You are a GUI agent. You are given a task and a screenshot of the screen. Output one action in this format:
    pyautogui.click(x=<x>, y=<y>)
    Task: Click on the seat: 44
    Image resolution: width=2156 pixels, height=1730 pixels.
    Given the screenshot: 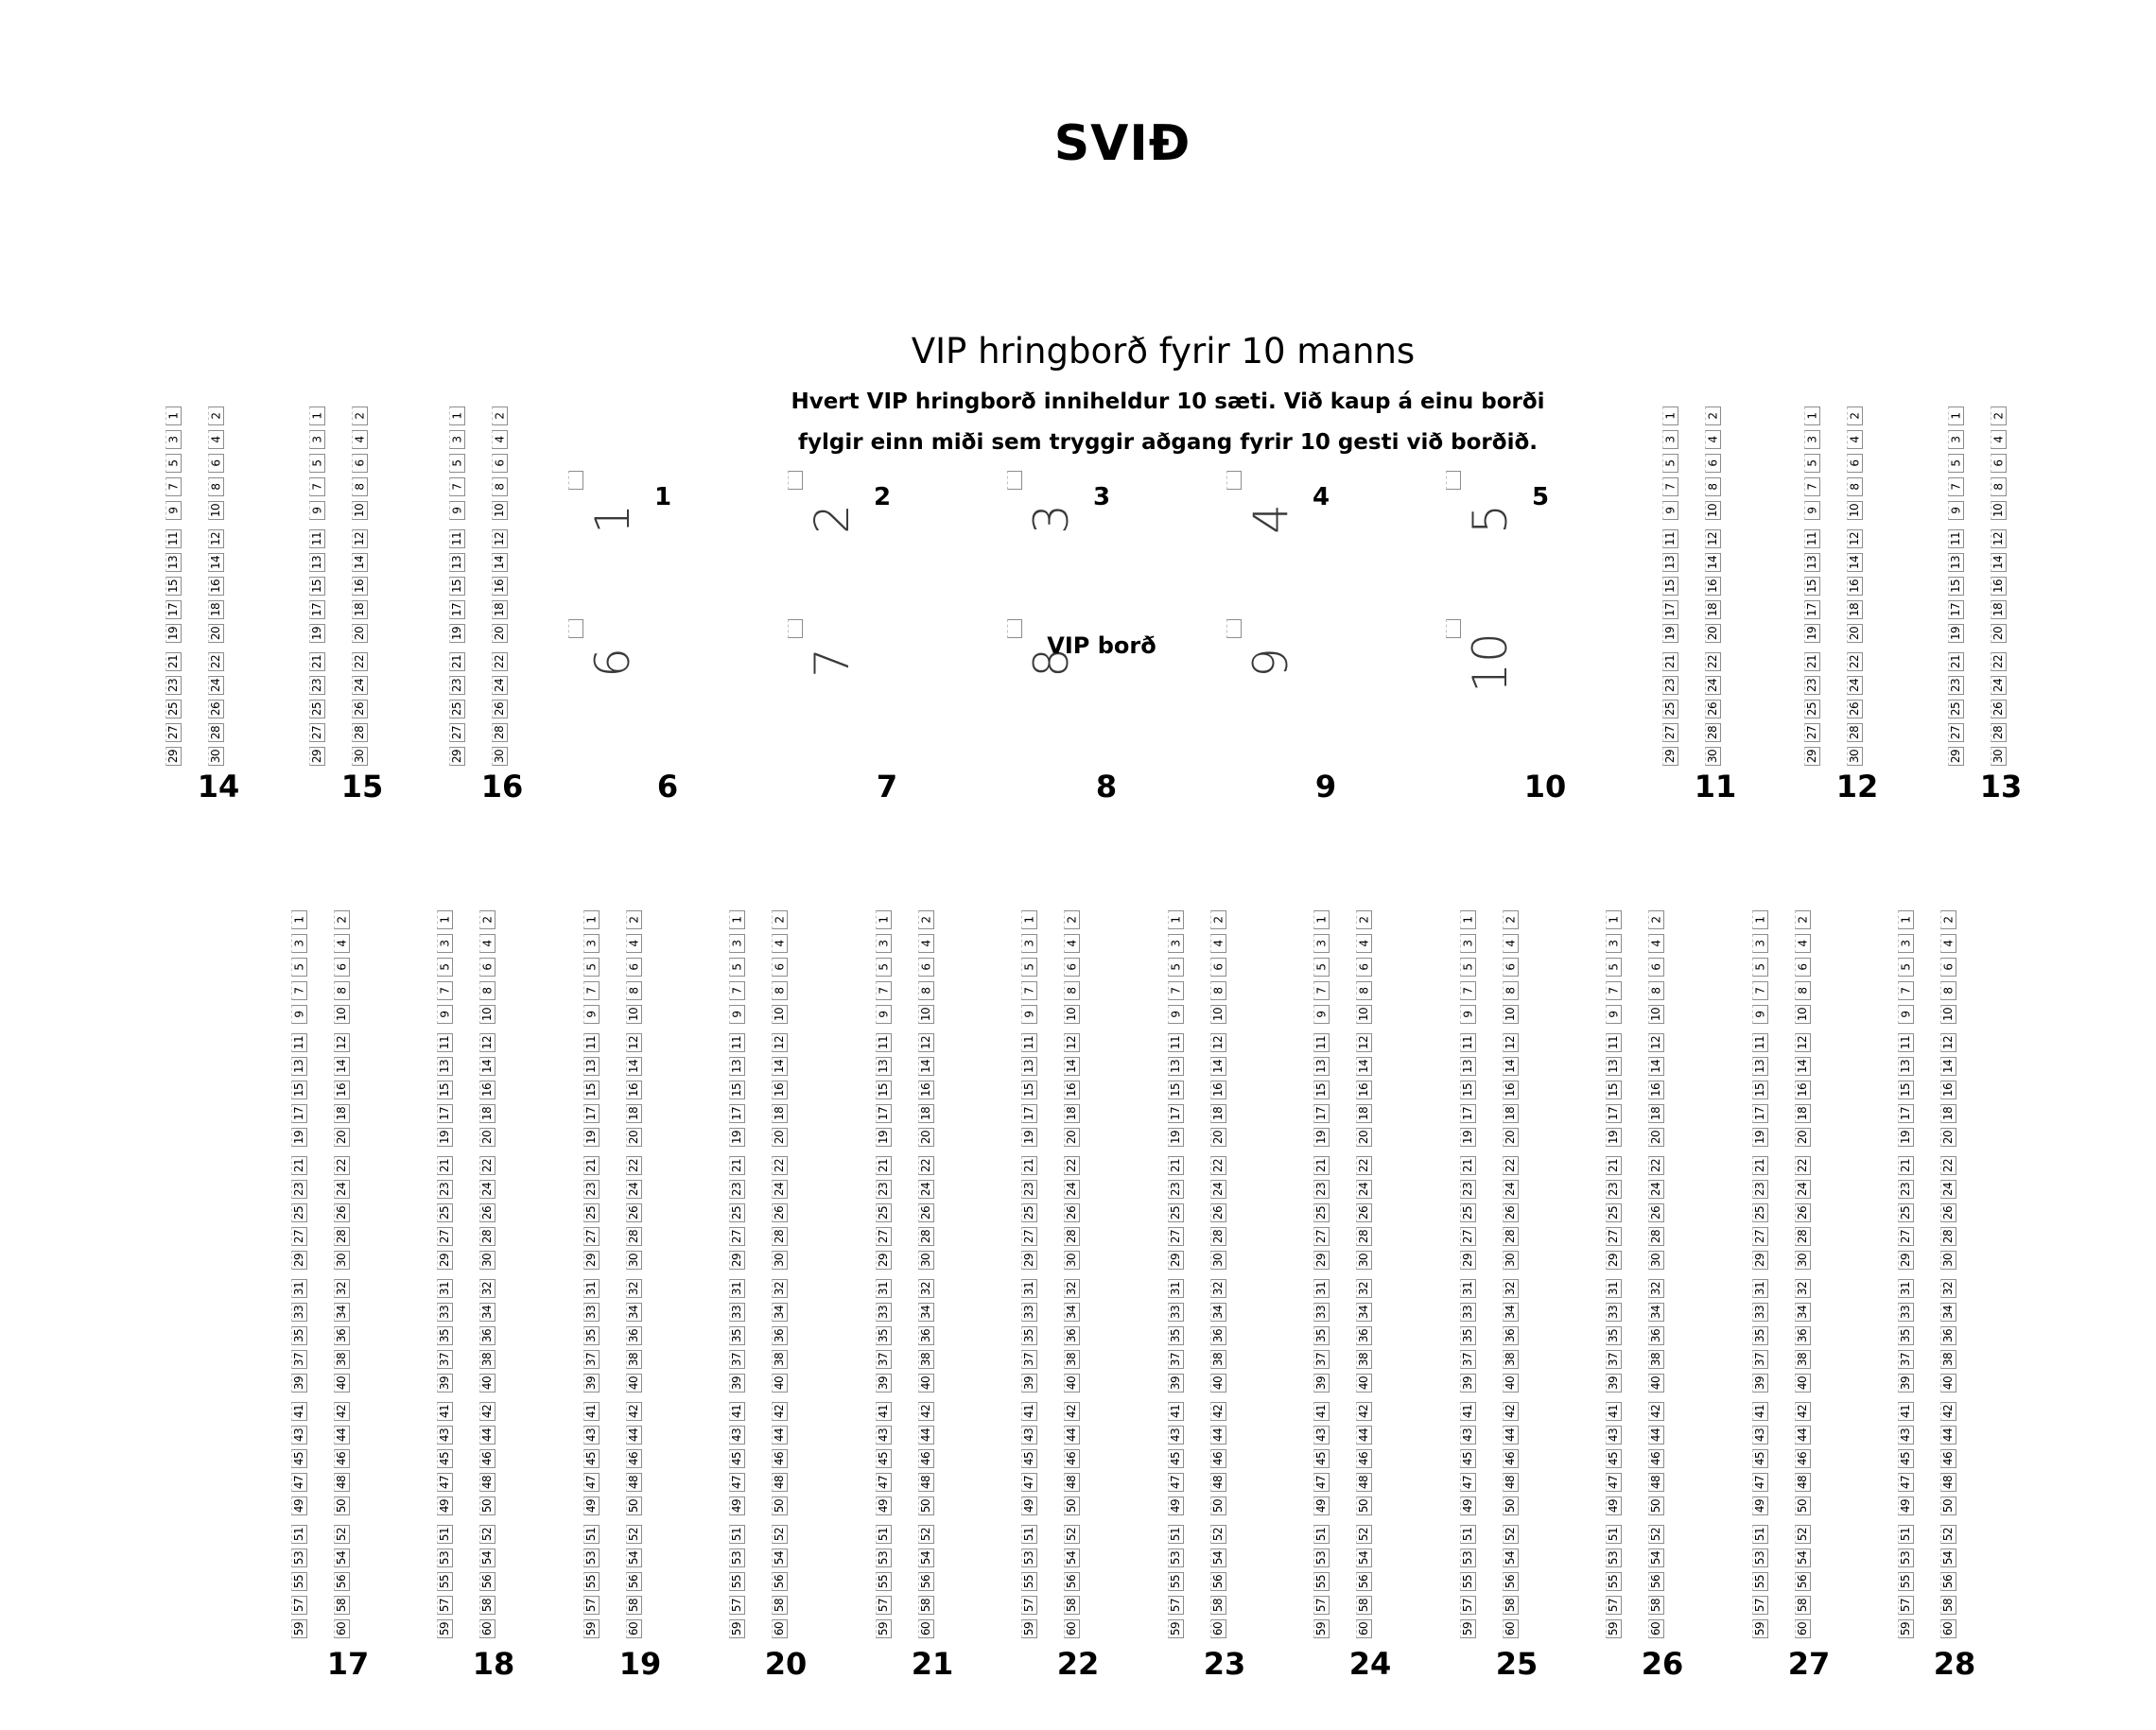 What is the action you would take?
    pyautogui.click(x=1072, y=1436)
    